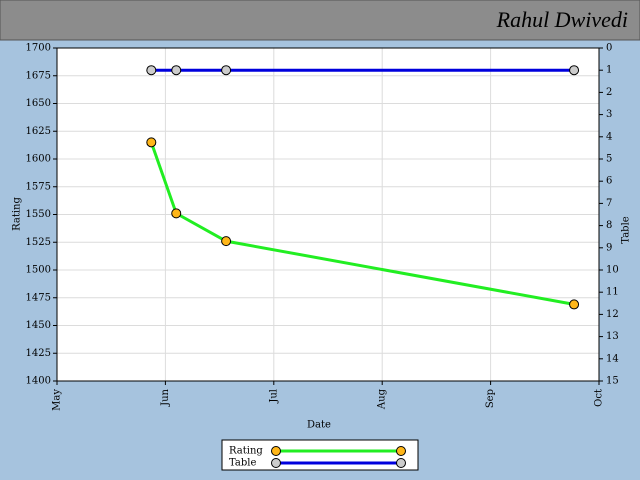  Describe the element at coordinates (320, 455) in the screenshot. I see `legend` at that location.